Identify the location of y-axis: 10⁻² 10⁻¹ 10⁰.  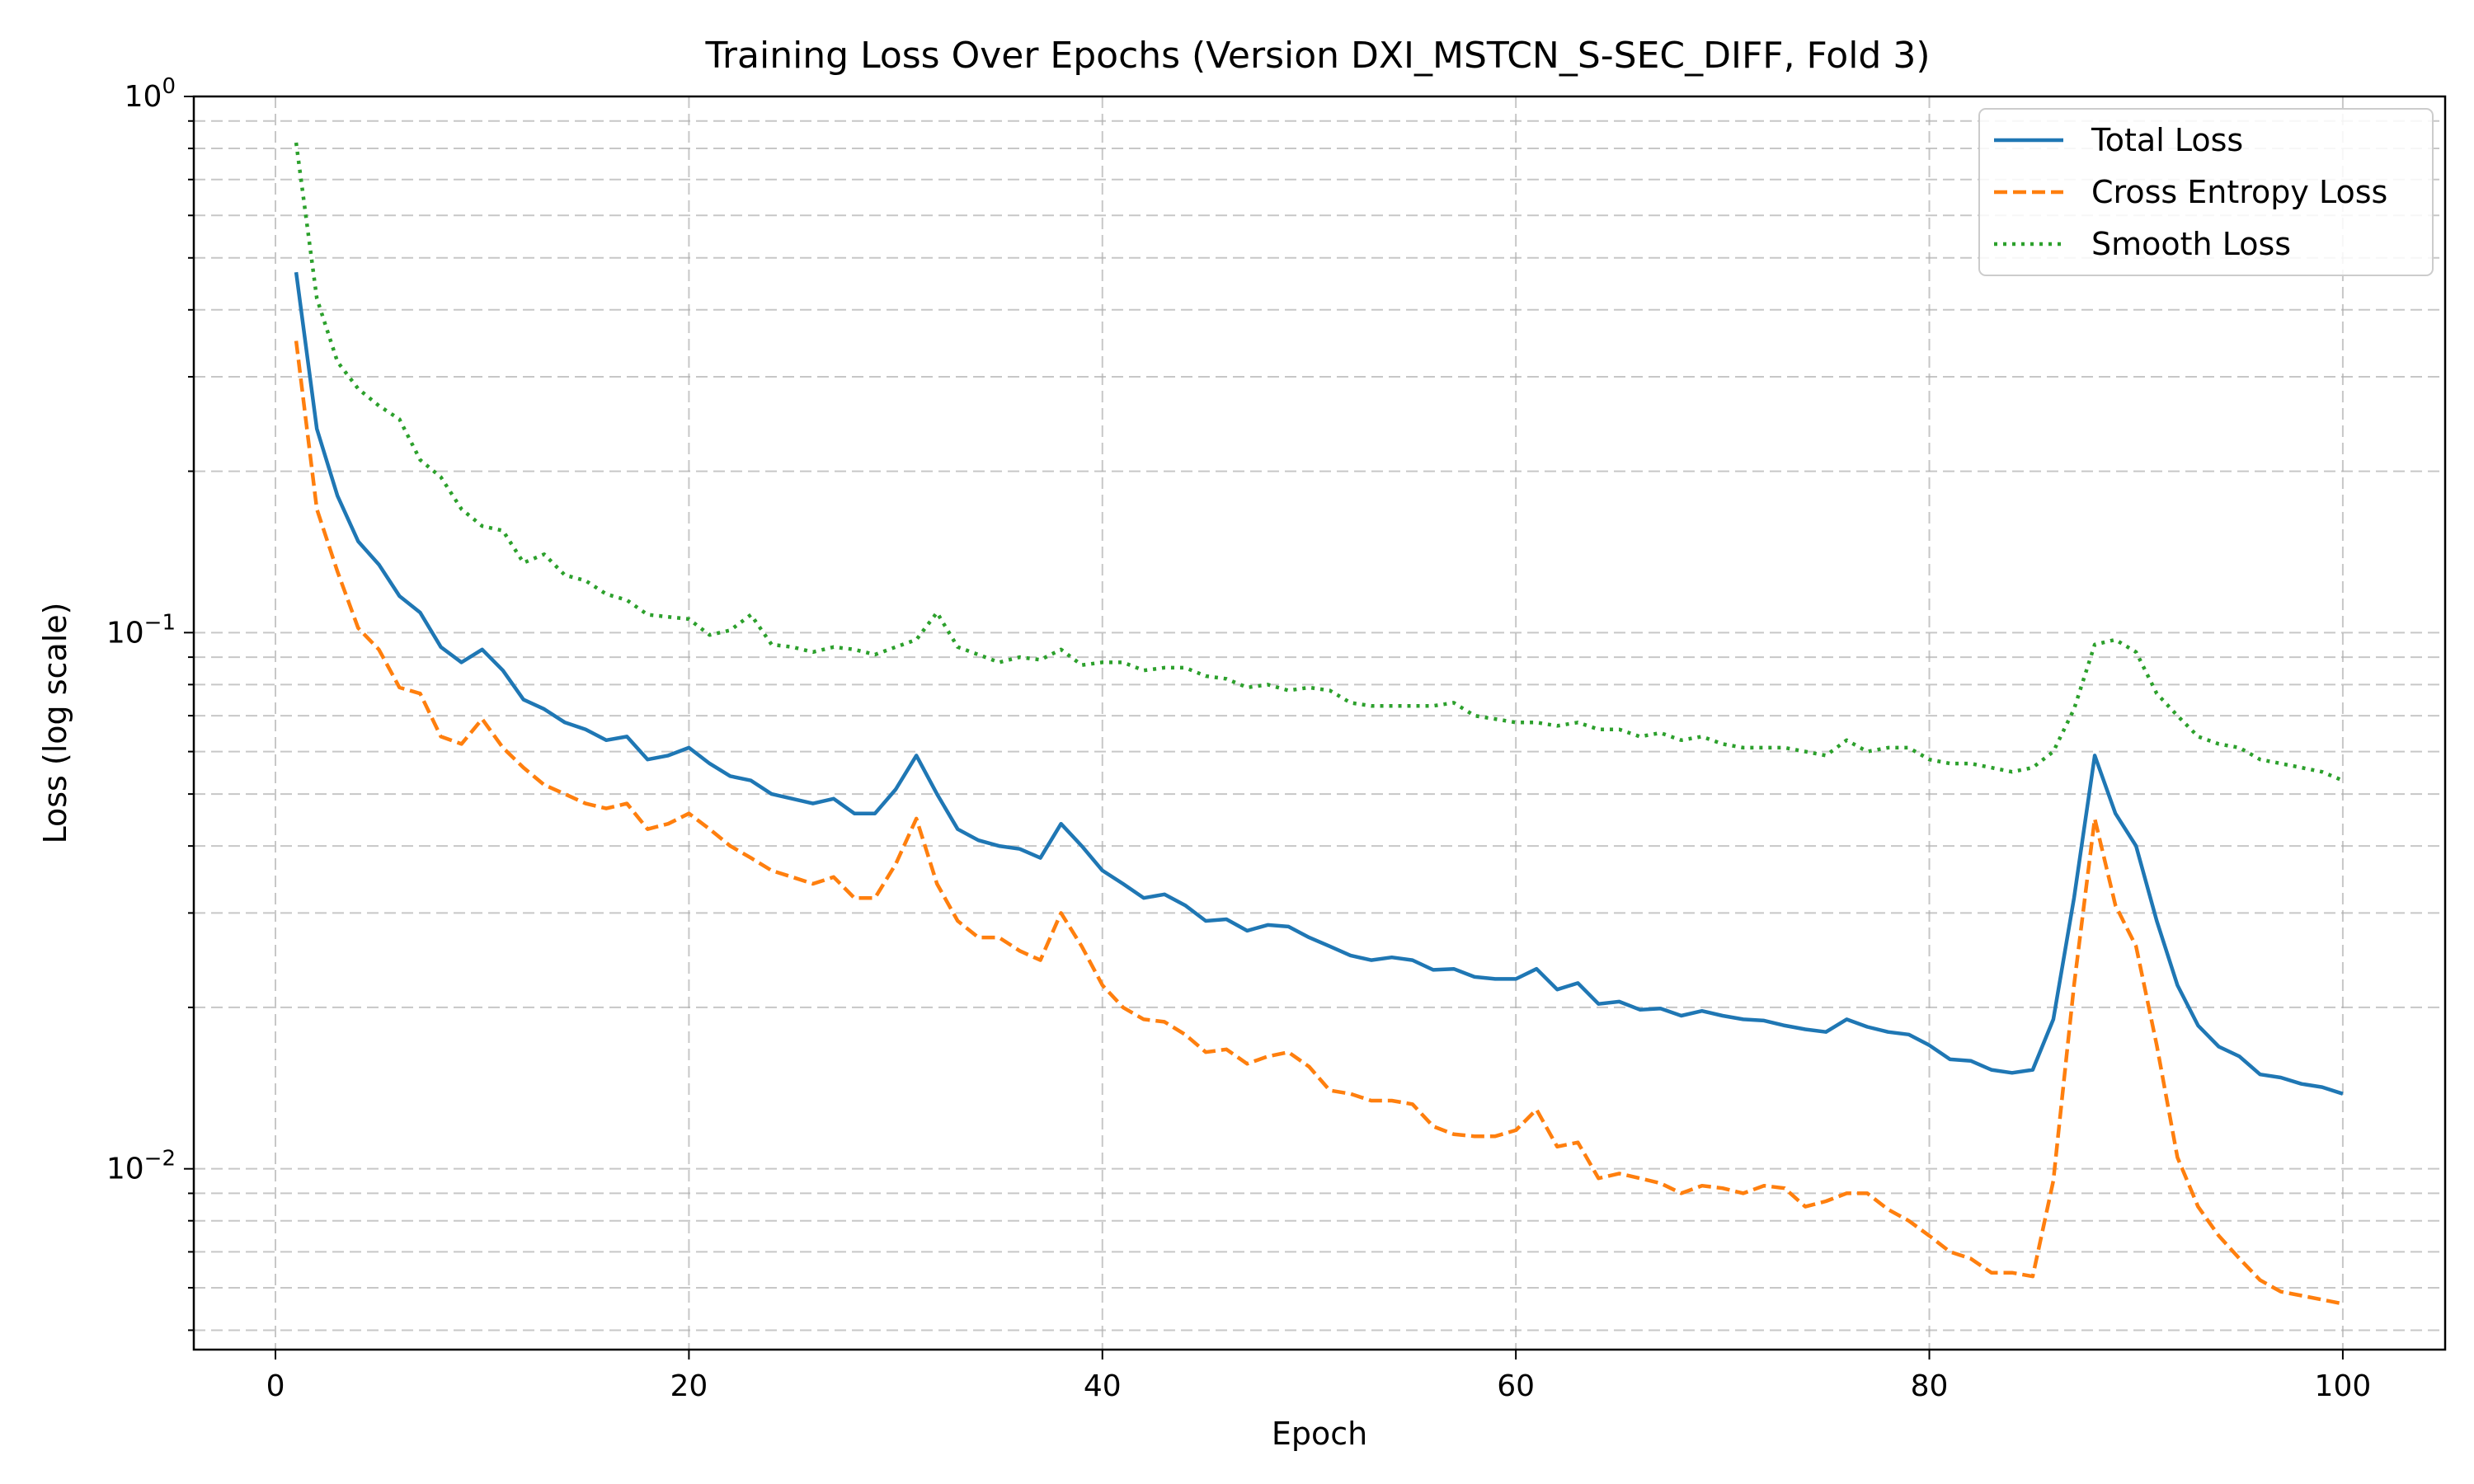
(150, 702).